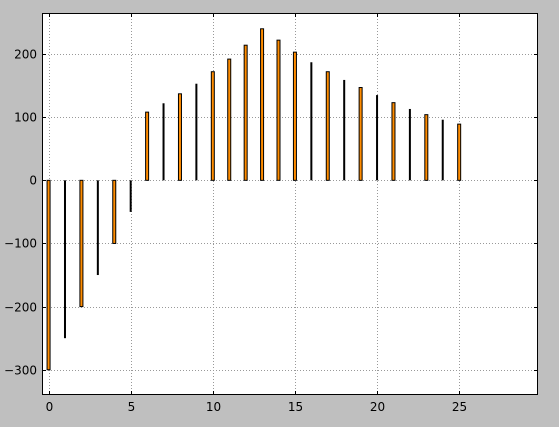 This screenshot has height=427, width=559. What do you see at coordinates (213, 407) in the screenshot?
I see `x-tick-label: 10` at bounding box center [213, 407].